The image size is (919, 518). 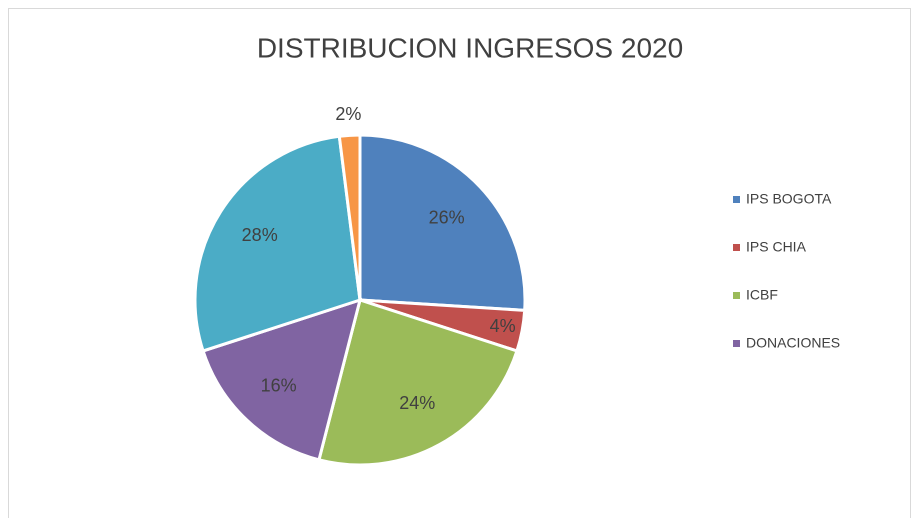 What do you see at coordinates (447, 217) in the screenshot?
I see `data-label: 26%` at bounding box center [447, 217].